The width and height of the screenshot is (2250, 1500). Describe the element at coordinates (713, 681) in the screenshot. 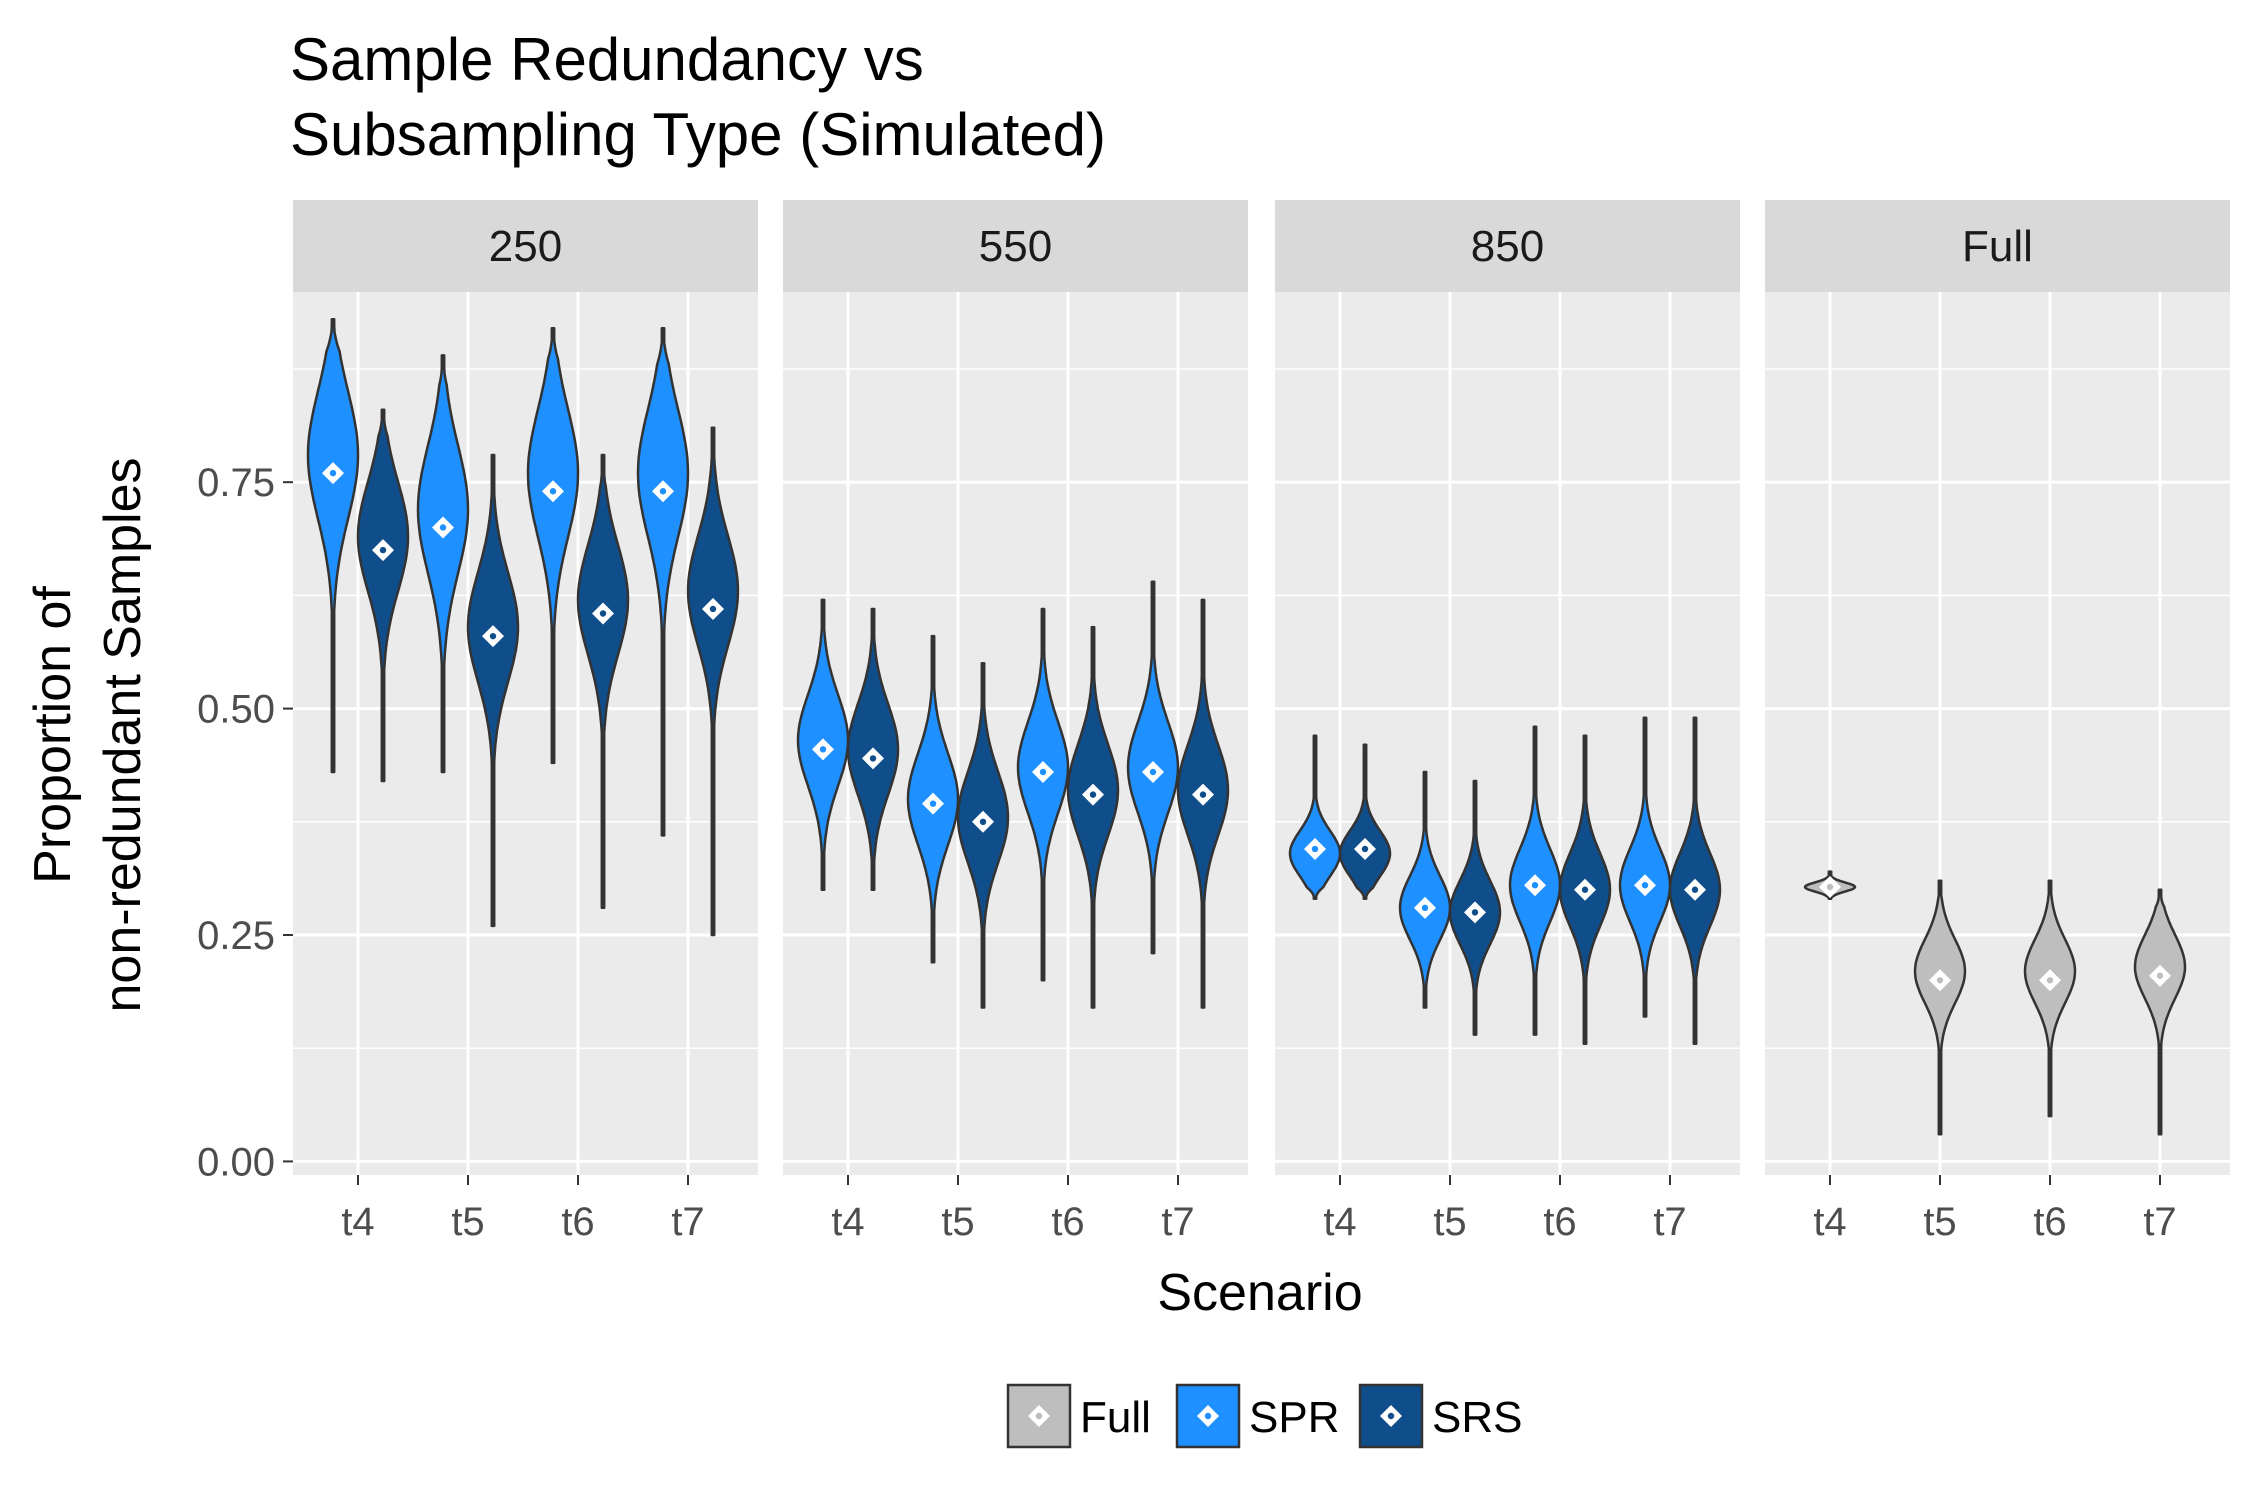

I see `violin-srs-t7` at that location.